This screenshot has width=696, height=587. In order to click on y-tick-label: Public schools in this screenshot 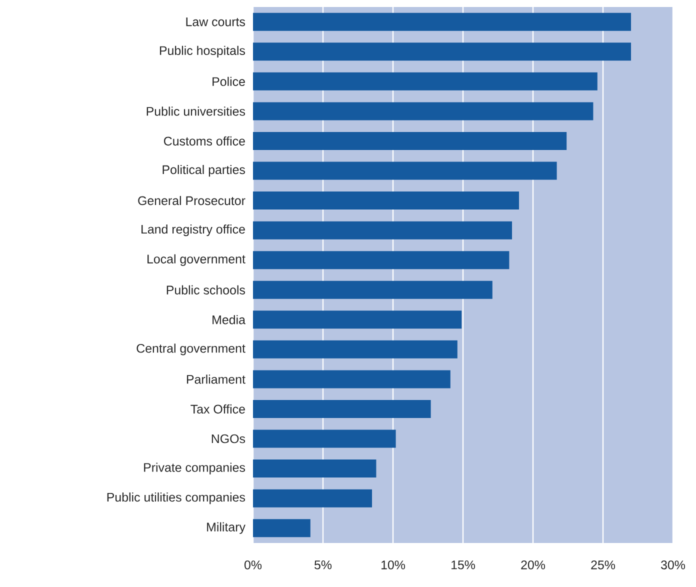, I will do `click(206, 289)`.